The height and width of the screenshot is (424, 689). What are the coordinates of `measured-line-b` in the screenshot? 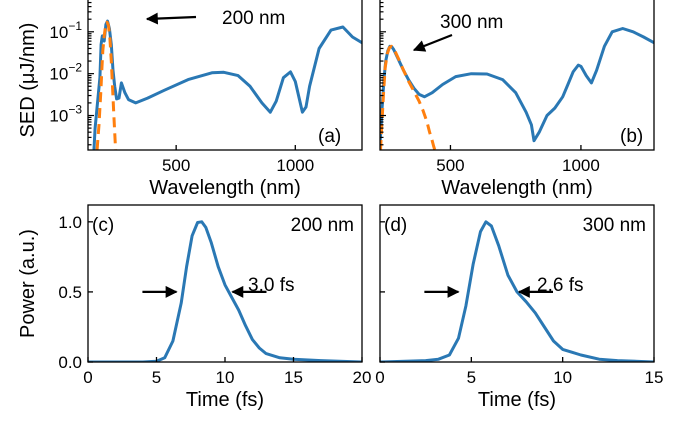 It's located at (517, 87).